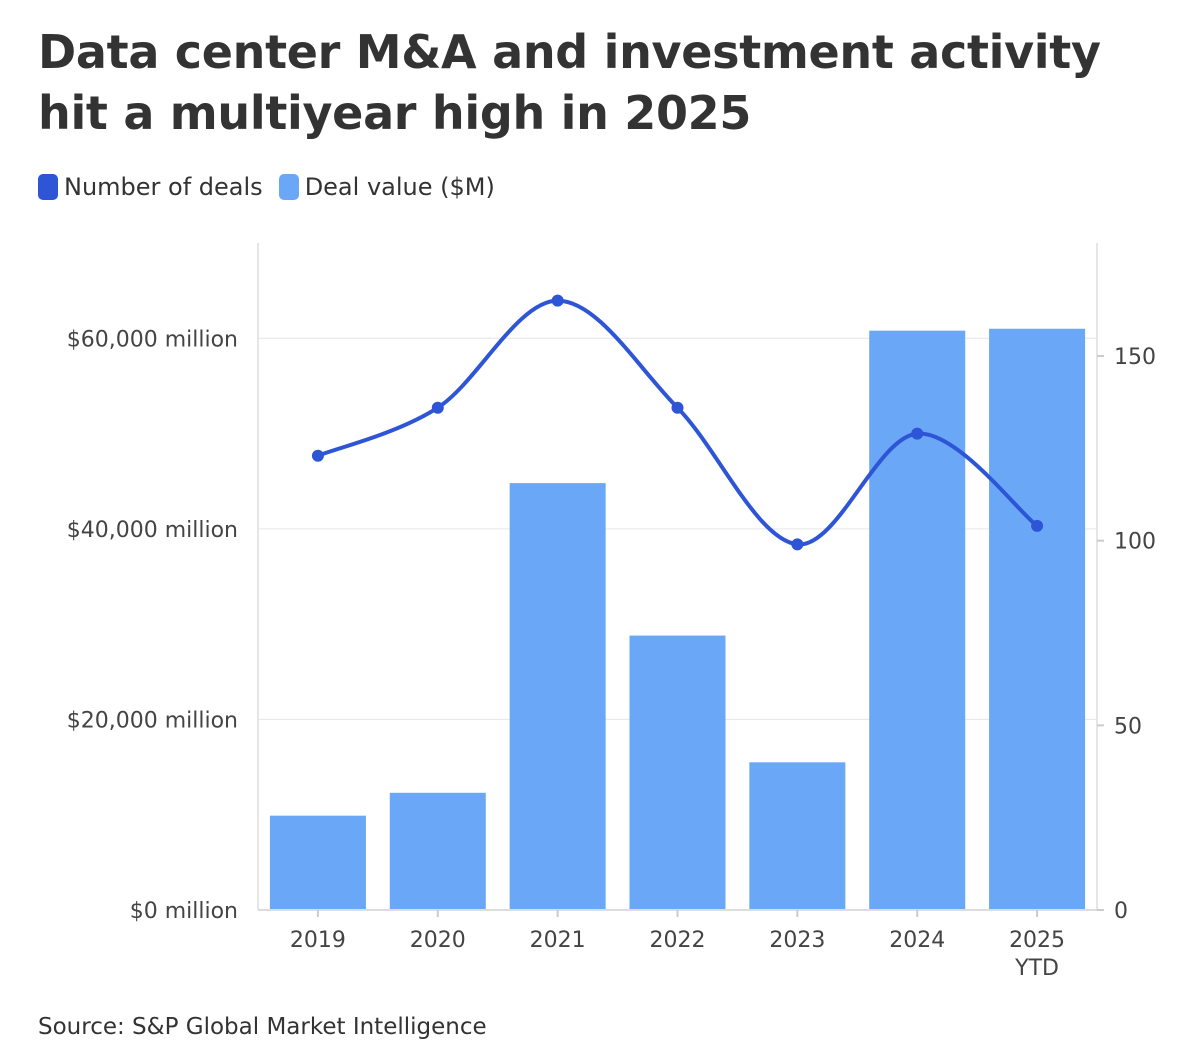 The height and width of the screenshot is (1057, 1200). I want to click on x-tick-label-2: 2021, so click(558, 940).